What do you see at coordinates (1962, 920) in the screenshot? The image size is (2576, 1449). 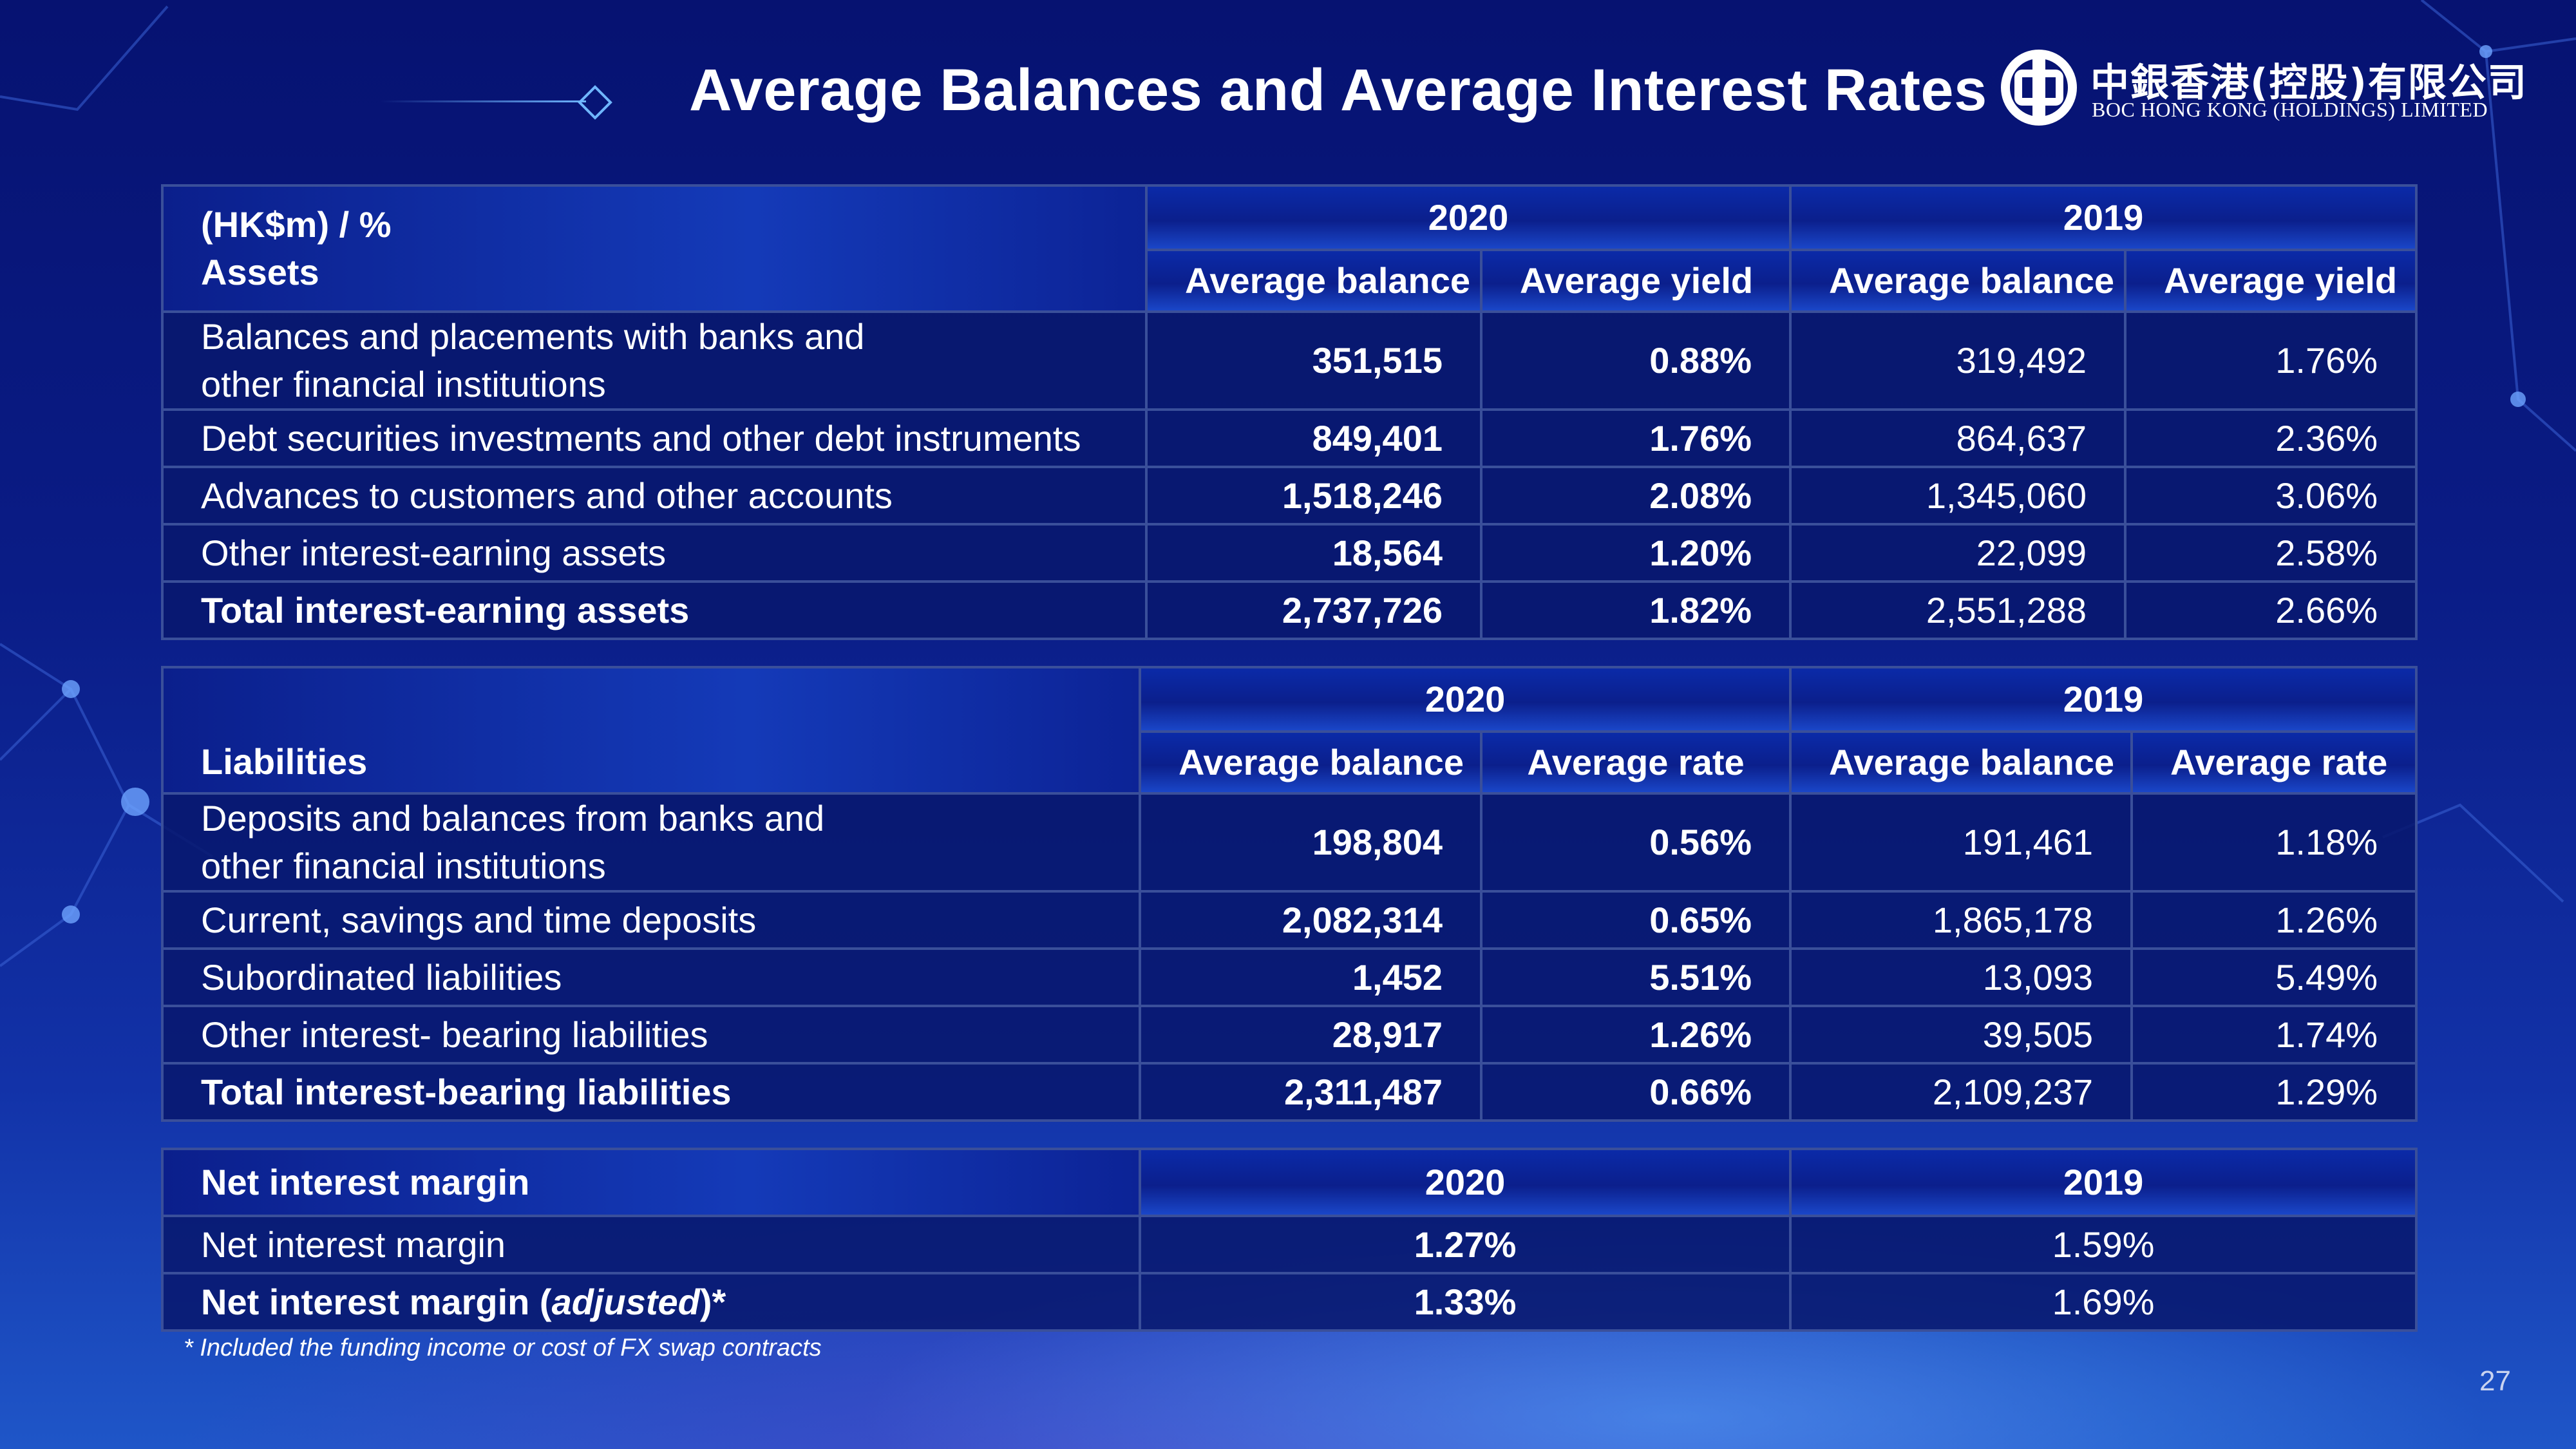 I see `cell-value: 1,865,178` at bounding box center [1962, 920].